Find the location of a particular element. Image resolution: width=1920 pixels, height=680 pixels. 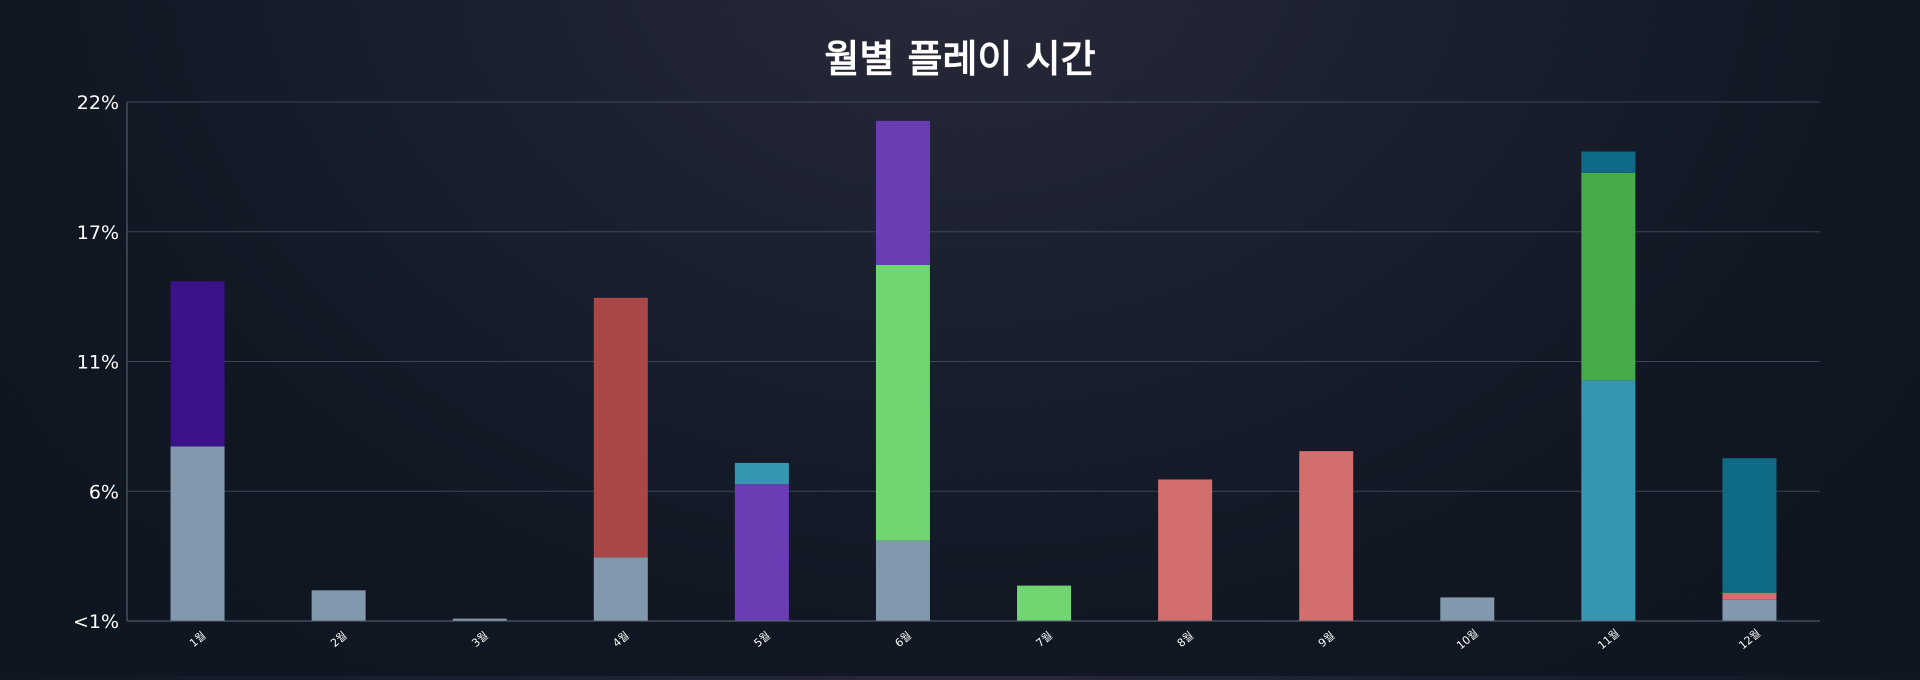

x-tick-label: 4월 is located at coordinates (620, 639).